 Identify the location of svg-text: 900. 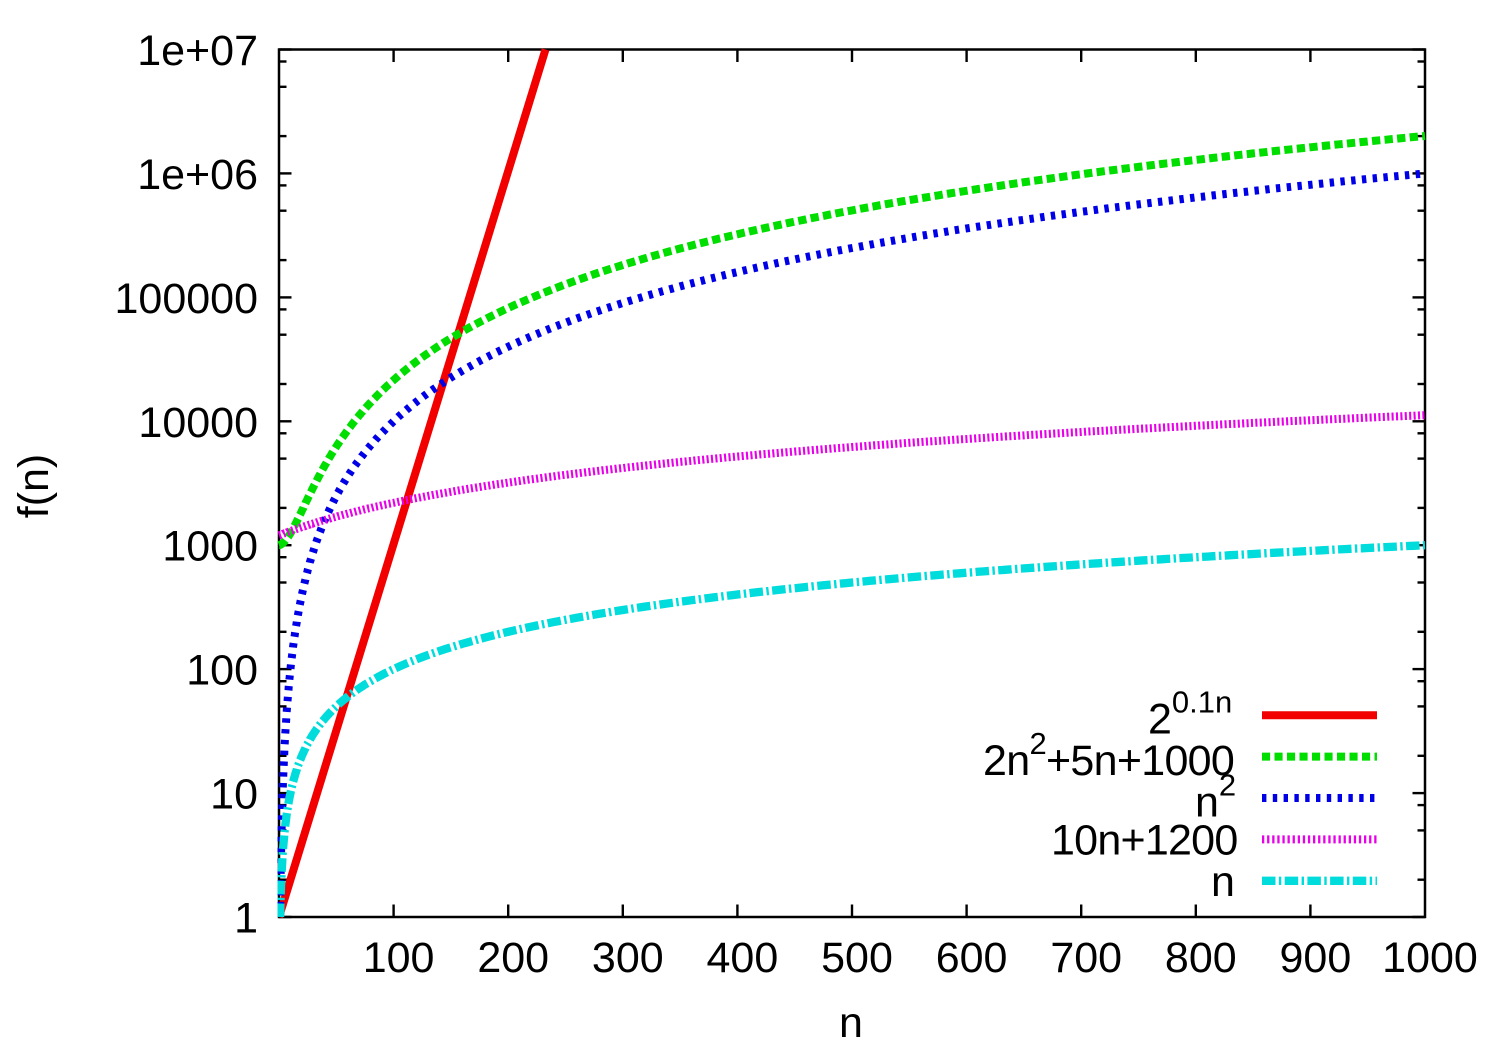
(1316, 958).